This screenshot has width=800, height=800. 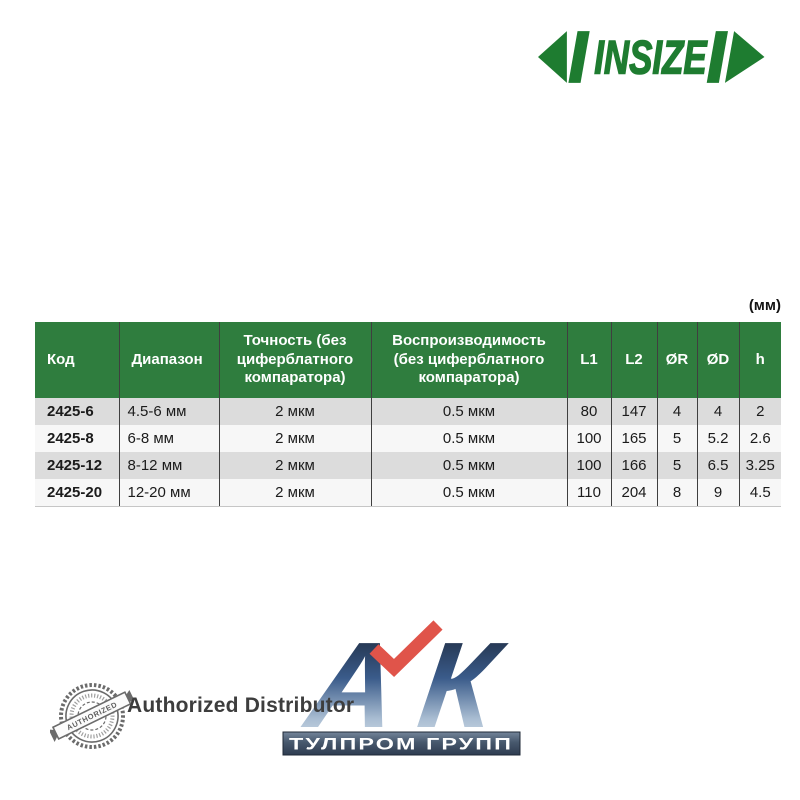 I want to click on cell-range: 4.5-6 мм, so click(x=169, y=411).